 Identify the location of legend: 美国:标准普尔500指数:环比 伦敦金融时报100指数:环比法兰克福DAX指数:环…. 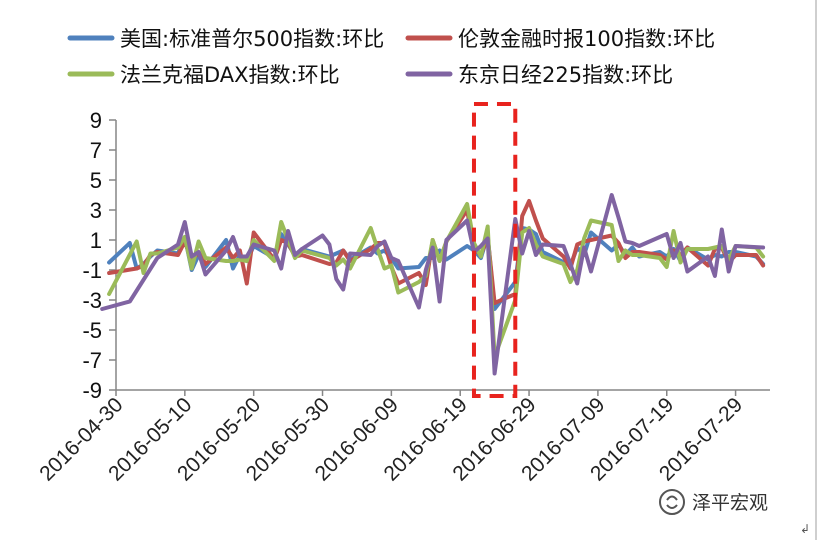
(391, 57).